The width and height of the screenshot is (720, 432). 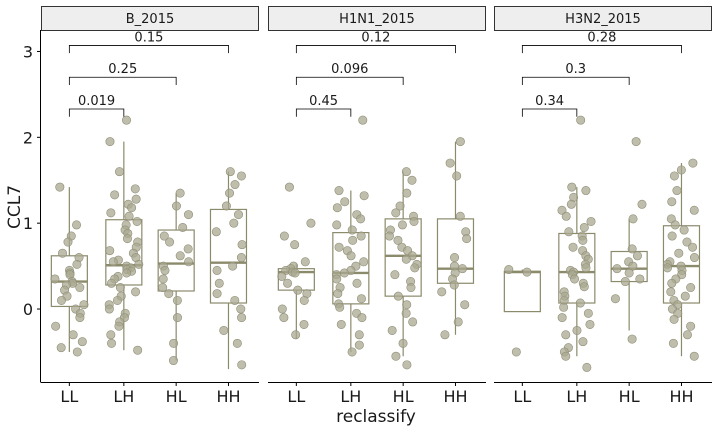 I want to click on y-tick-label: 2, so click(x=28, y=137).